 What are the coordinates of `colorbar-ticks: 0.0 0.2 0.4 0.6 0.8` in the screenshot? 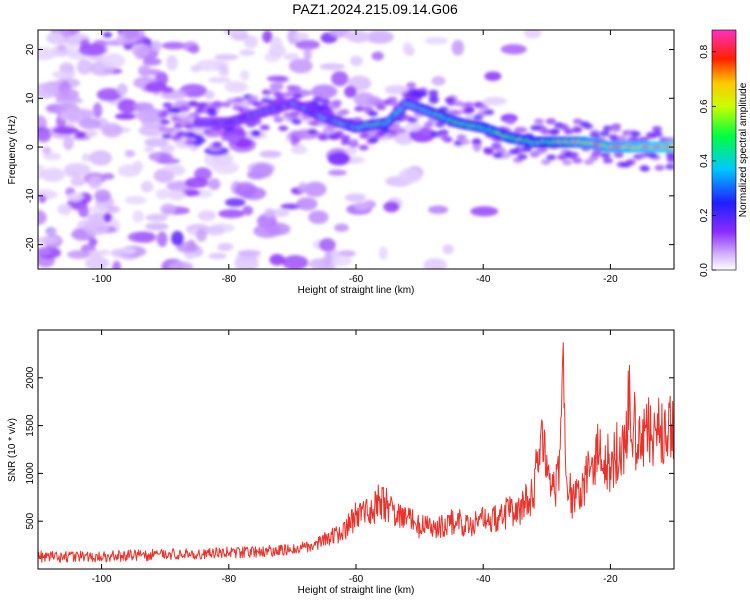 It's located at (707, 160).